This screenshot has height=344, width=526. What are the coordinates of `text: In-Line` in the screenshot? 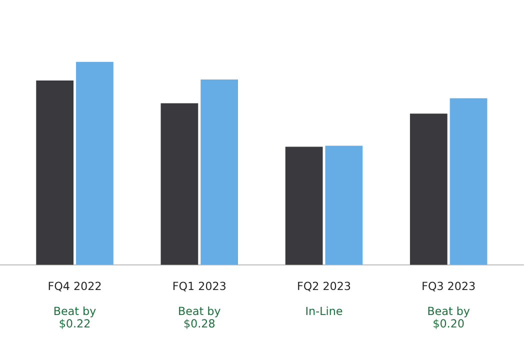 It's located at (324, 311).